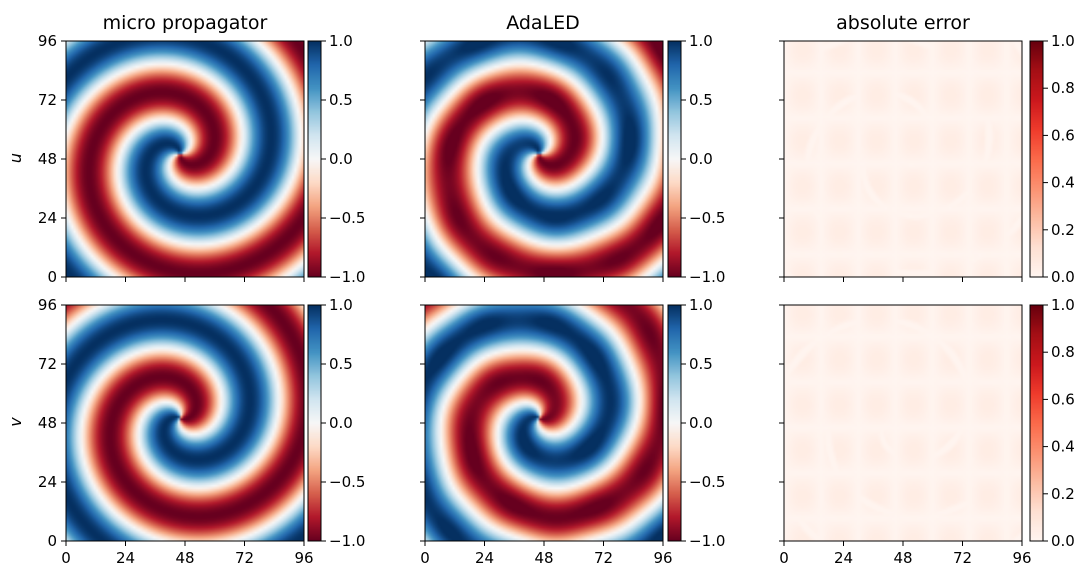 Image resolution: width=1076 pixels, height=565 pixels. Describe the element at coordinates (903, 159) in the screenshot. I see `heatmap-u-err` at that location.